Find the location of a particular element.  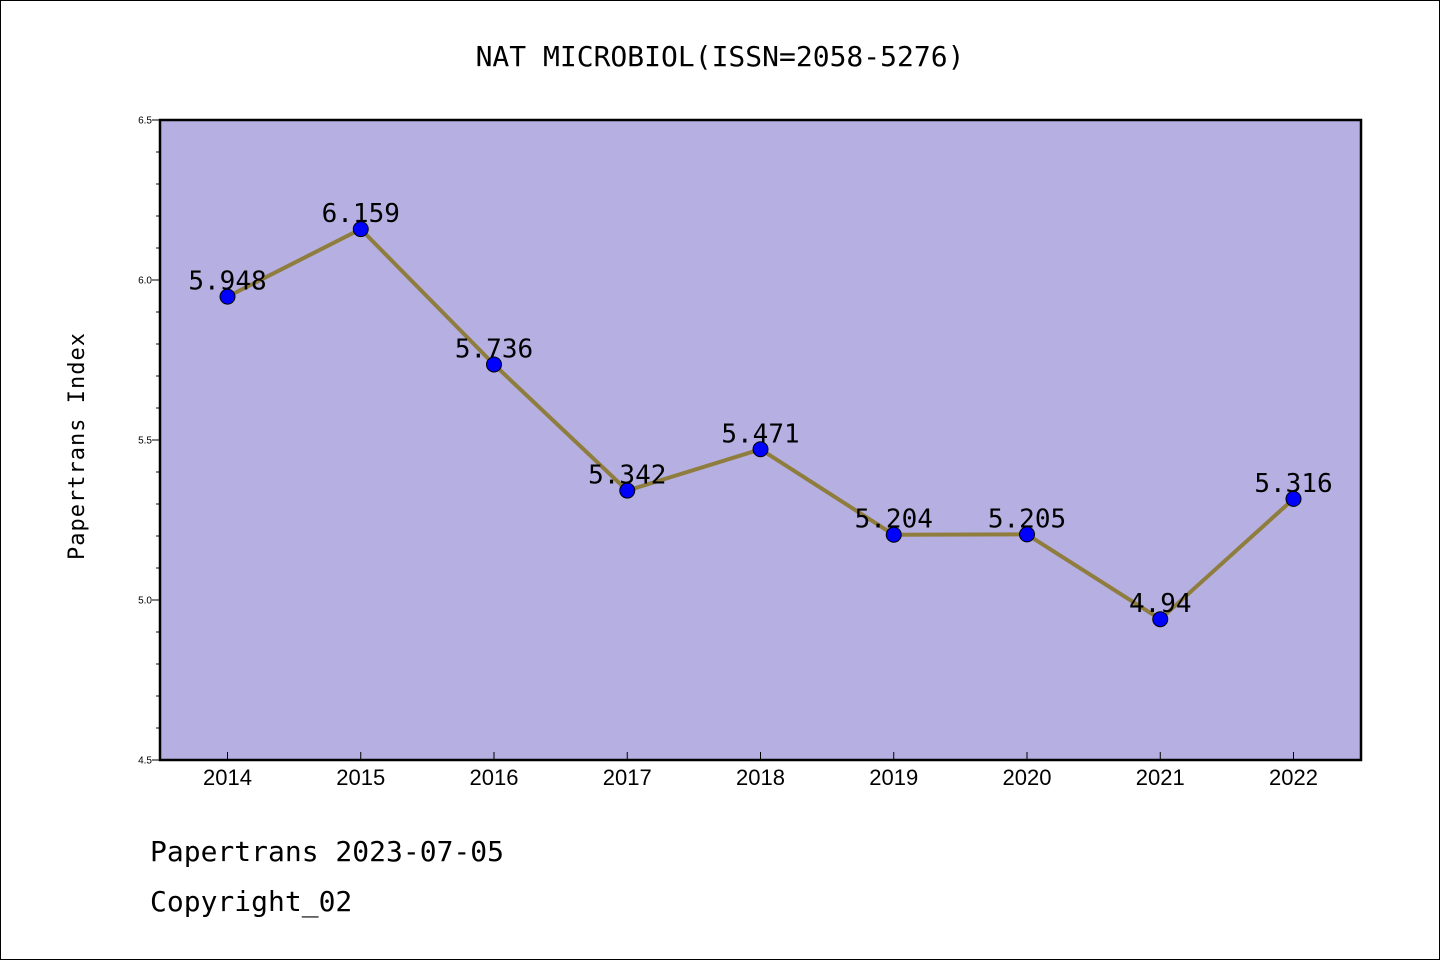

chart-title: NAT MICROBIOL(ISSN=2058-5276) is located at coordinates (720, 56).